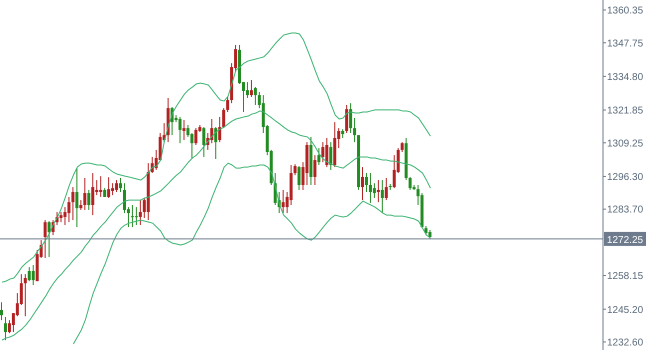 This screenshot has height=350, width=648. What do you see at coordinates (625, 276) in the screenshot?
I see `y-tick-label: 1258.15` at bounding box center [625, 276].